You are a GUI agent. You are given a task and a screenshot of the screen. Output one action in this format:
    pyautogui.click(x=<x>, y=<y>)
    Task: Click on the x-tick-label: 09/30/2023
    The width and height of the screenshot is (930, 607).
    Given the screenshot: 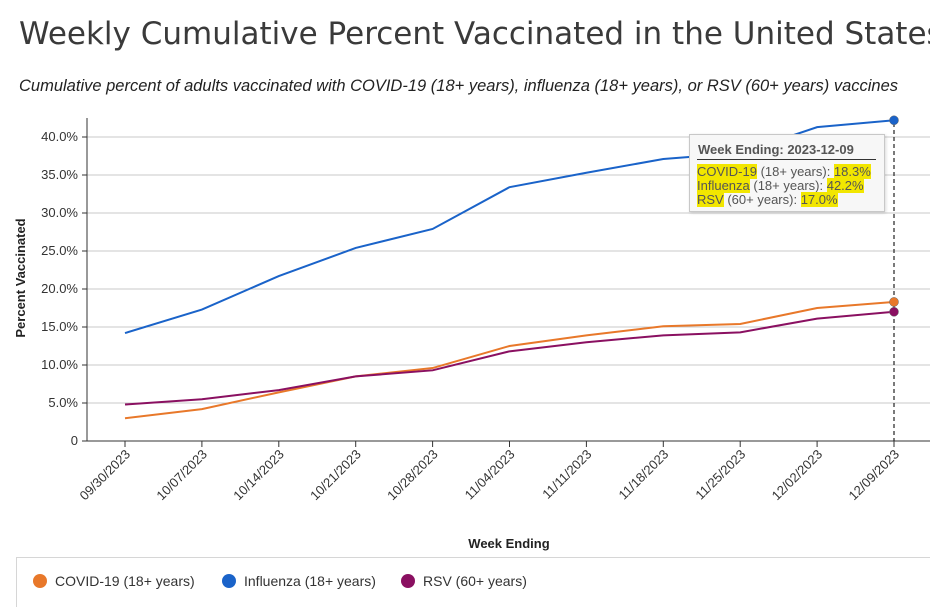 What is the action you would take?
    pyautogui.click(x=104, y=475)
    